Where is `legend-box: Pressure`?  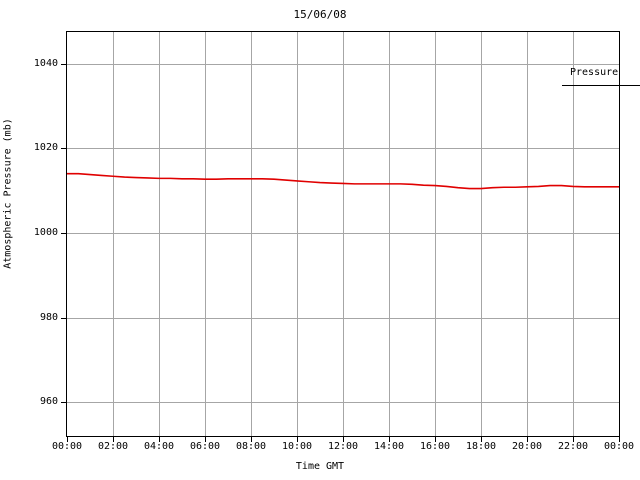 legend-box: Pressure is located at coordinates (601, 74).